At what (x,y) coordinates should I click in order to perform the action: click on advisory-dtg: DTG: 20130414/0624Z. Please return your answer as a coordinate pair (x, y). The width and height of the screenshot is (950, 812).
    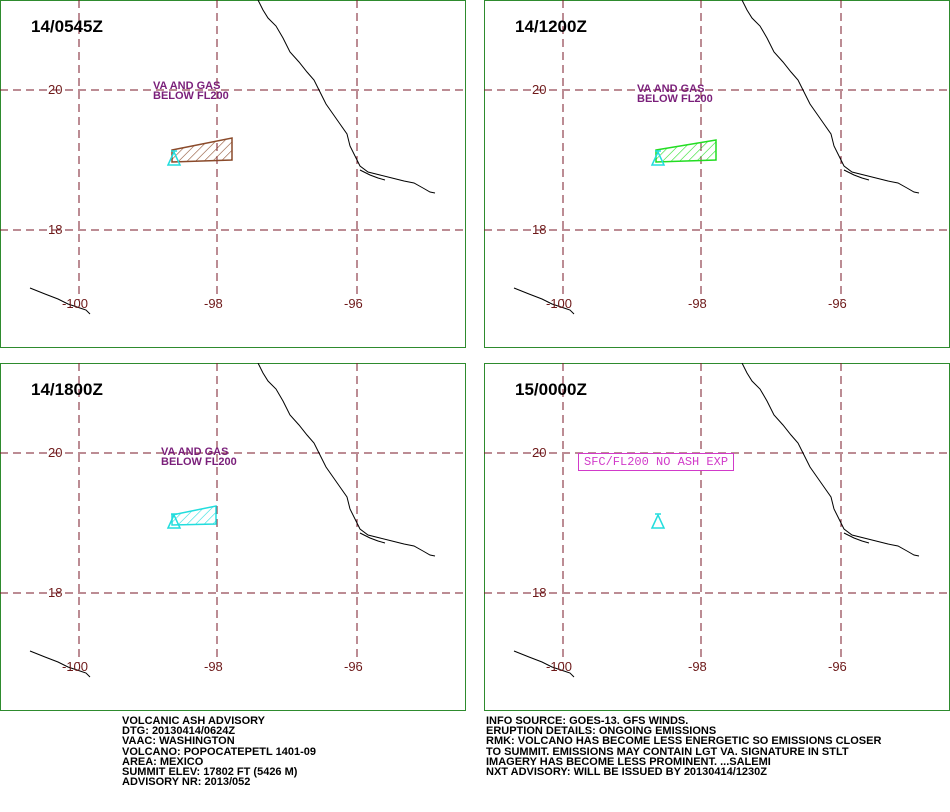
    Looking at the image, I should click on (179, 731).